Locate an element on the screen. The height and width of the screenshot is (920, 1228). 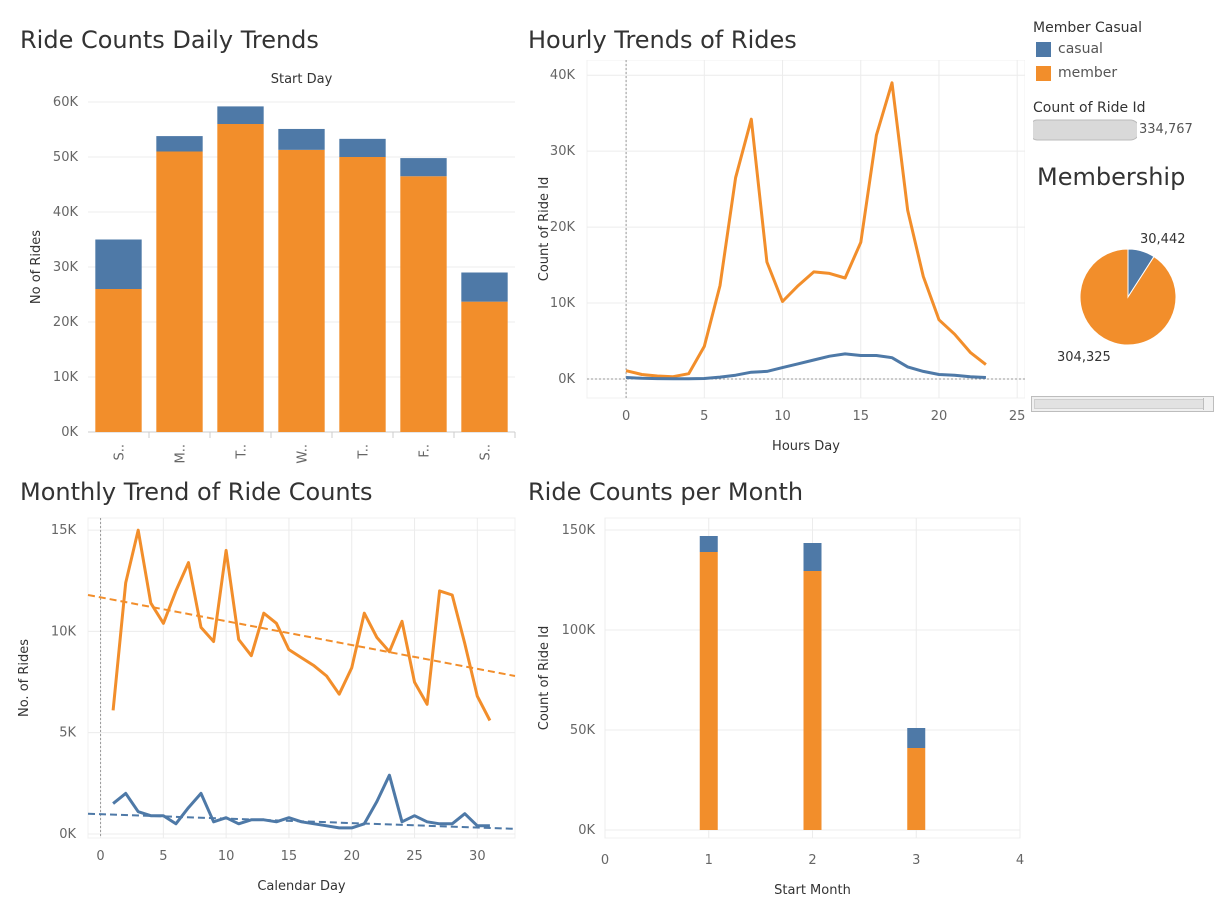
permonth-xtick: 2 is located at coordinates (812, 860).